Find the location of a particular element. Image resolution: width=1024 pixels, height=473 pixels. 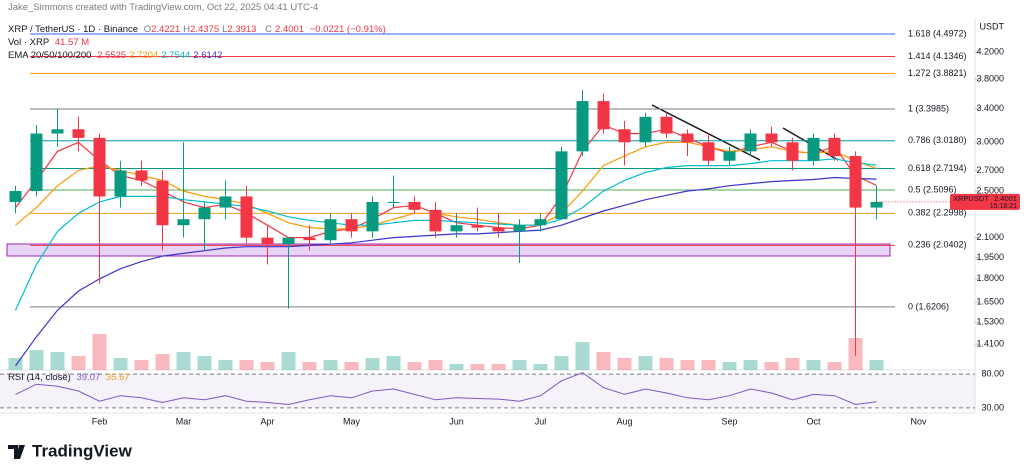

fib-label: 0.5 (2.5096) is located at coordinates (932, 189).